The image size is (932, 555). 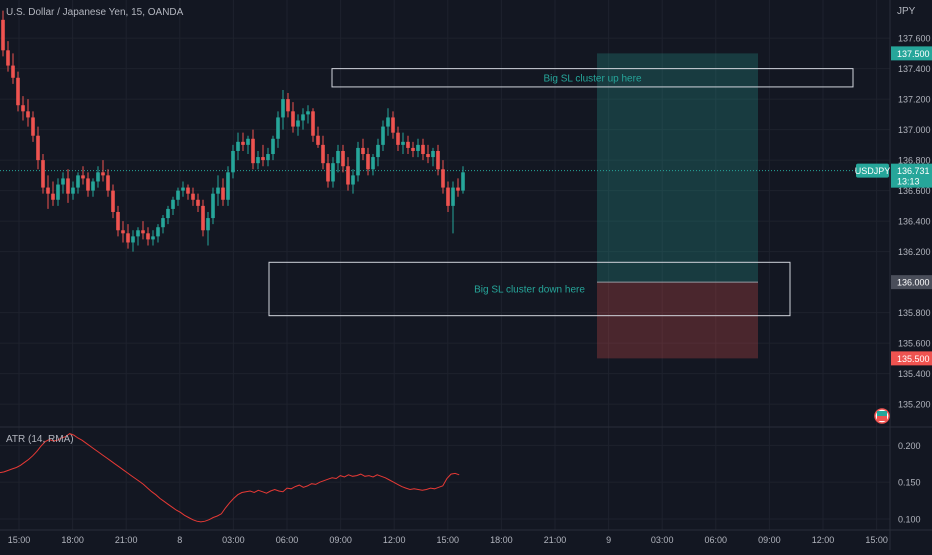 What do you see at coordinates (911, 175) in the screenshot?
I see `last-price-badge` at bounding box center [911, 175].